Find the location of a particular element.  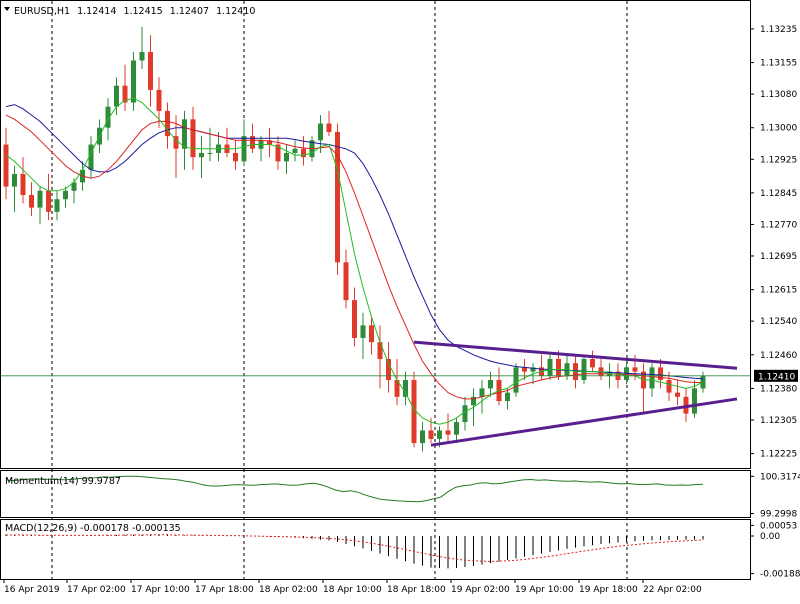

current-price-marker: 1.12410 is located at coordinates (399, 375).